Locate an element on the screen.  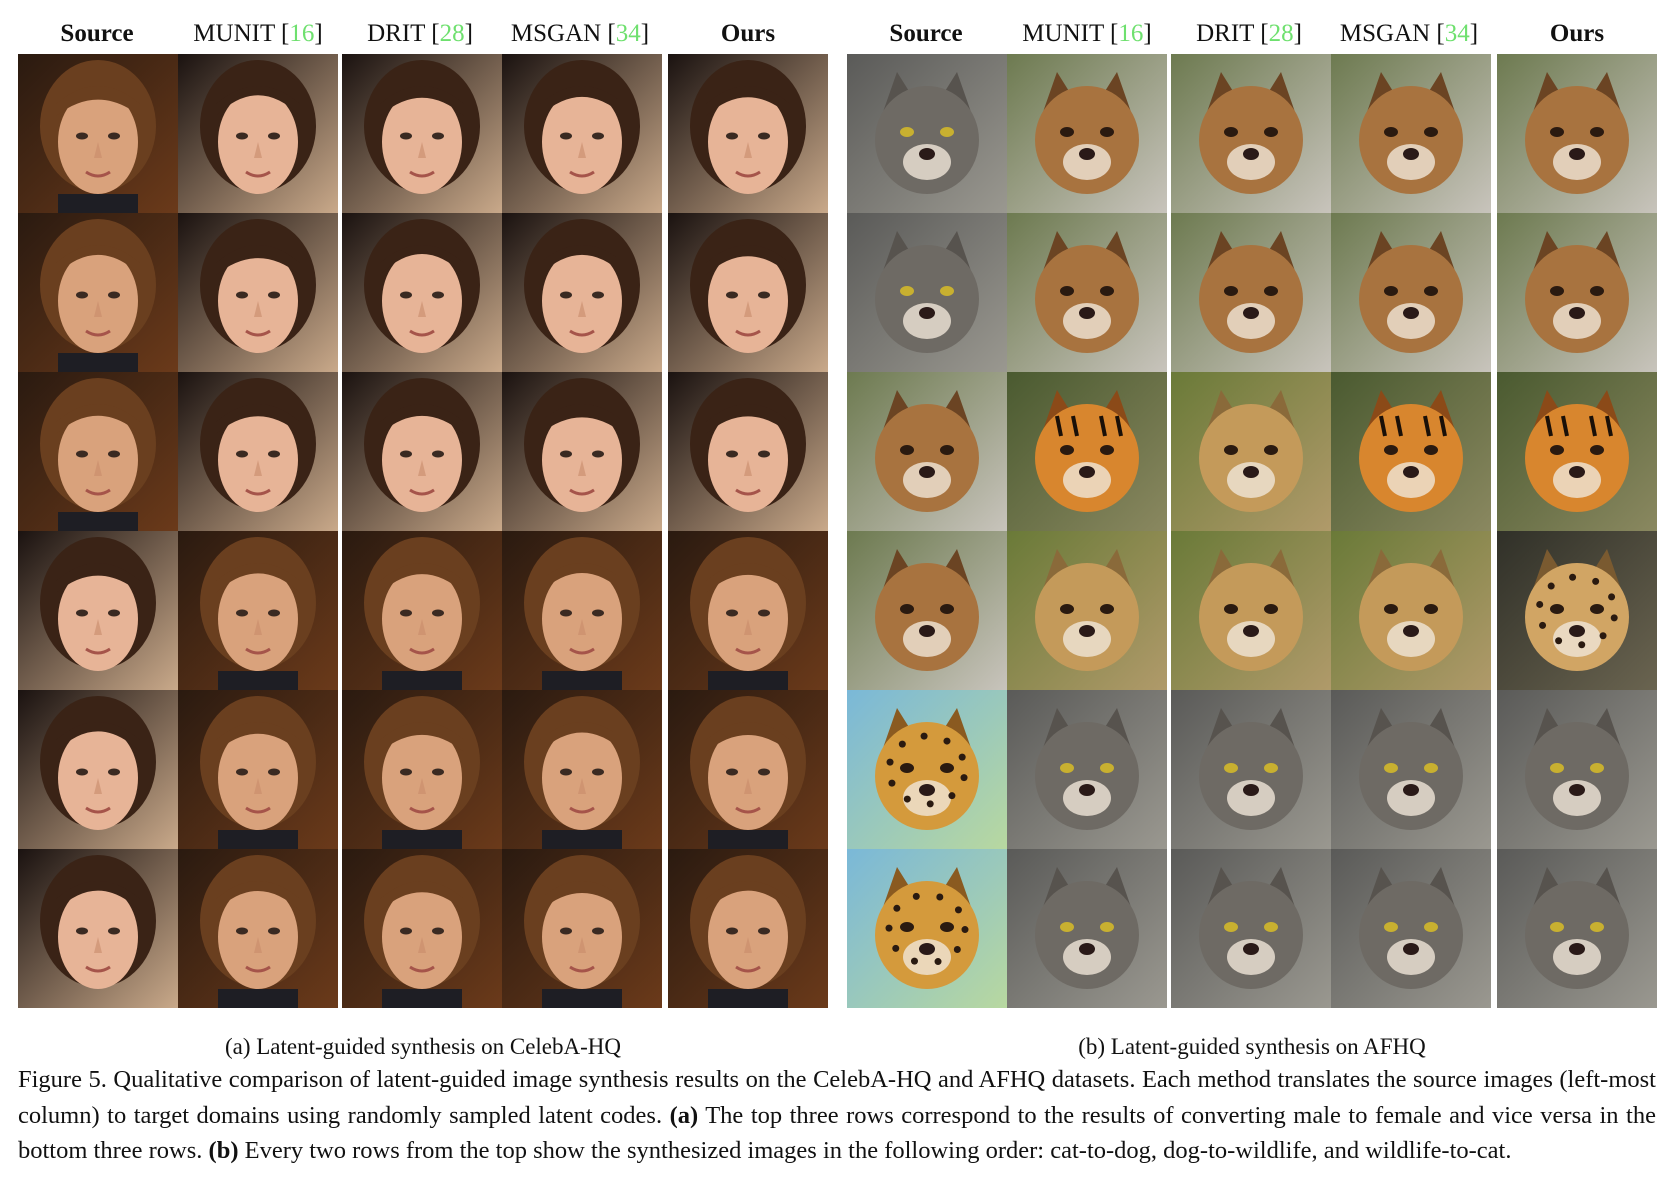
header-source: Source is located at coordinates (97, 33).